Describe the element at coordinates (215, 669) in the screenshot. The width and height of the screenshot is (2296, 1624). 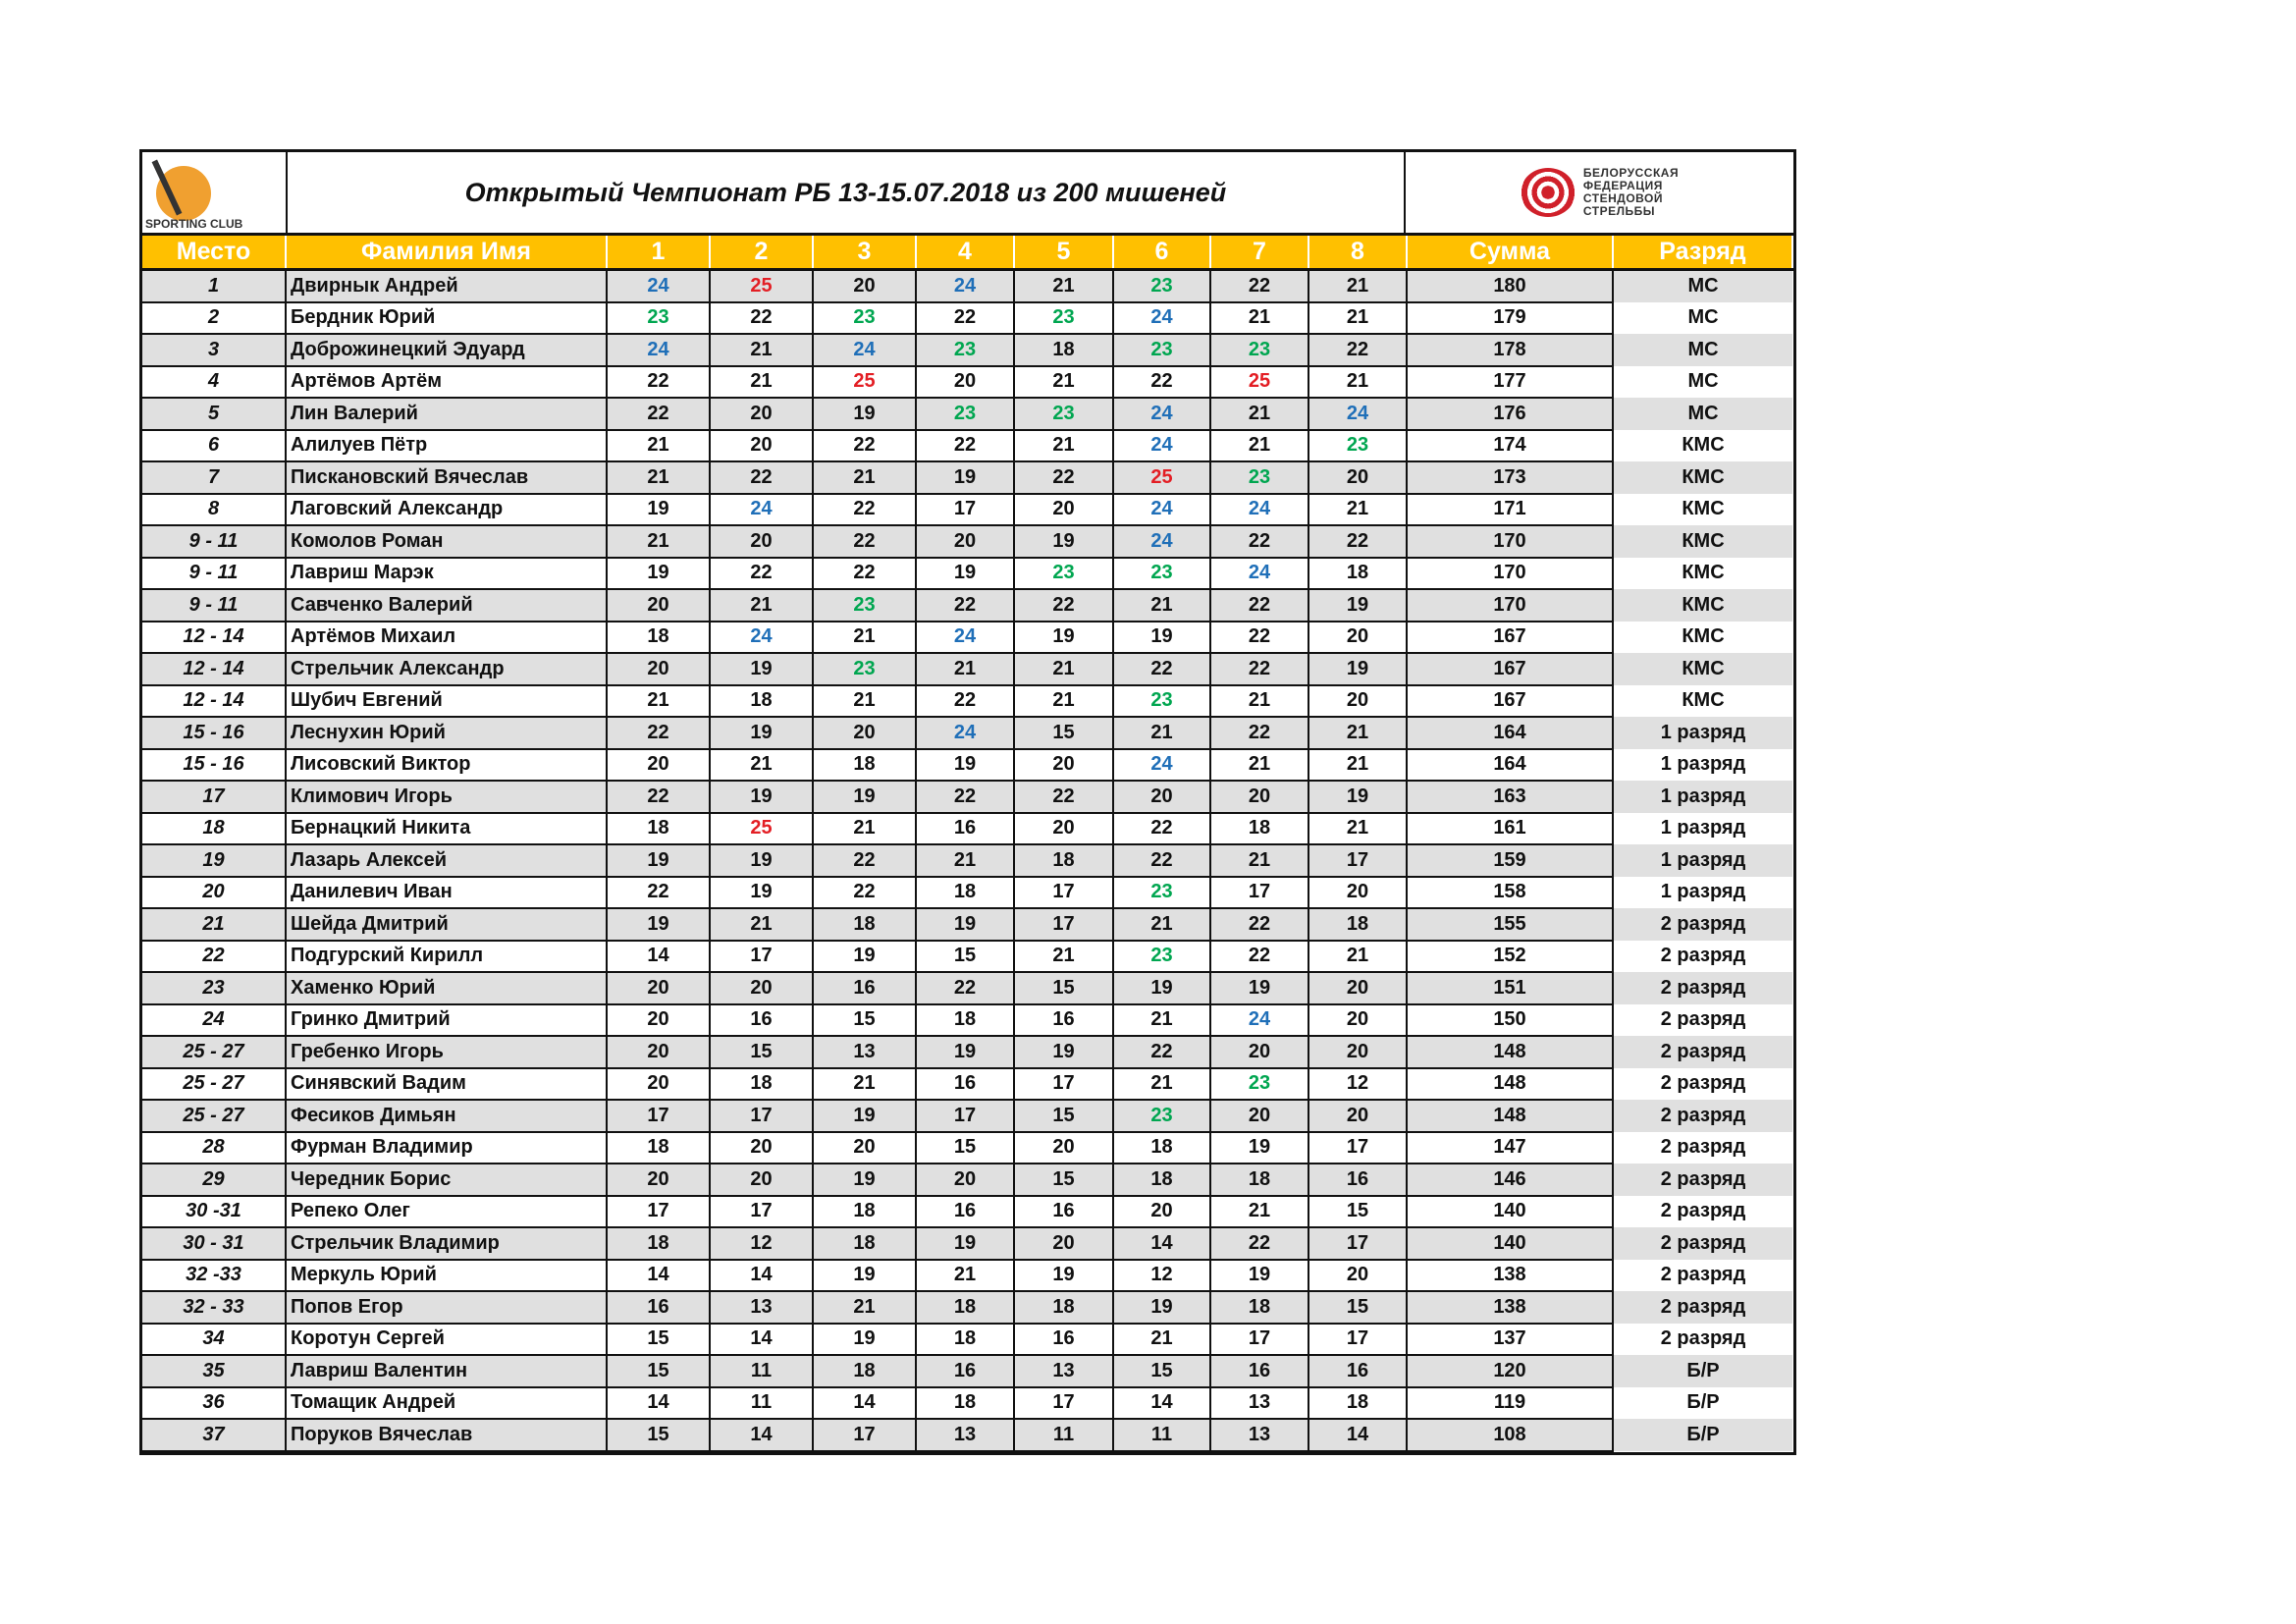
I see `place-cell: 12 - 14` at that location.